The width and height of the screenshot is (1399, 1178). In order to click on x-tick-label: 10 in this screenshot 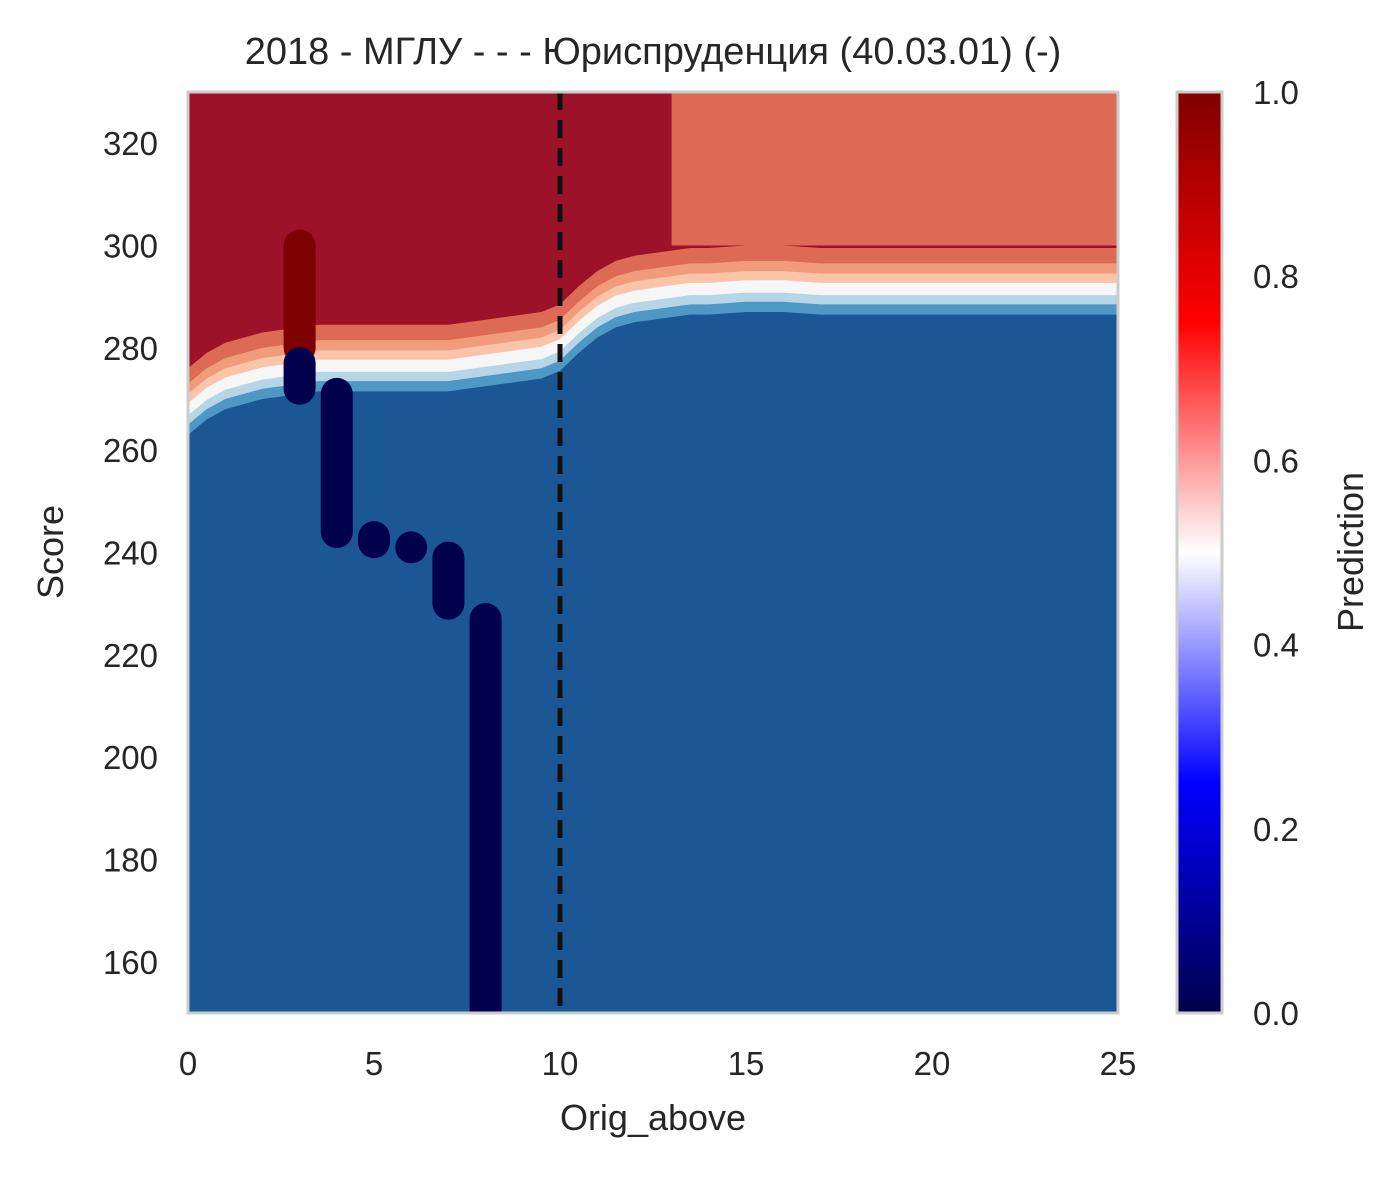, I will do `click(560, 1063)`.